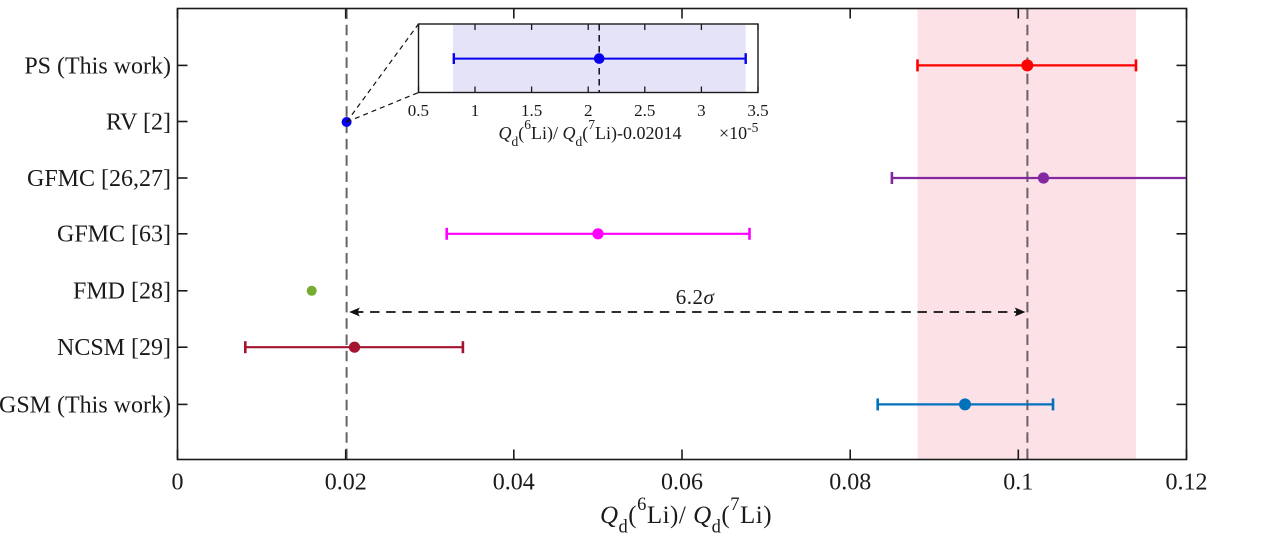  Describe the element at coordinates (644, 110) in the screenshot. I see `svg-text: 2.5` at that location.